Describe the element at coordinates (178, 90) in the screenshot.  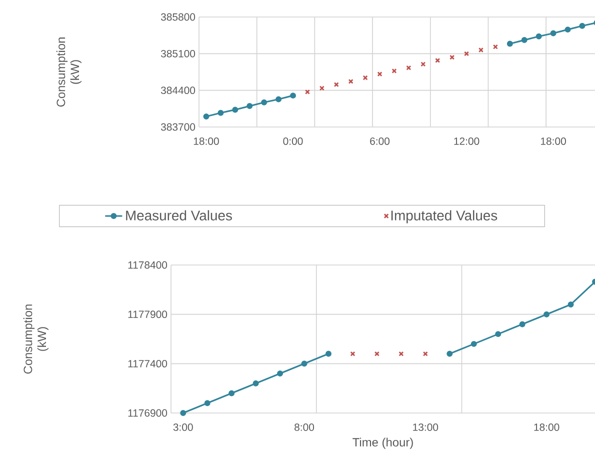
I see `y-tick-label: 384400` at that location.